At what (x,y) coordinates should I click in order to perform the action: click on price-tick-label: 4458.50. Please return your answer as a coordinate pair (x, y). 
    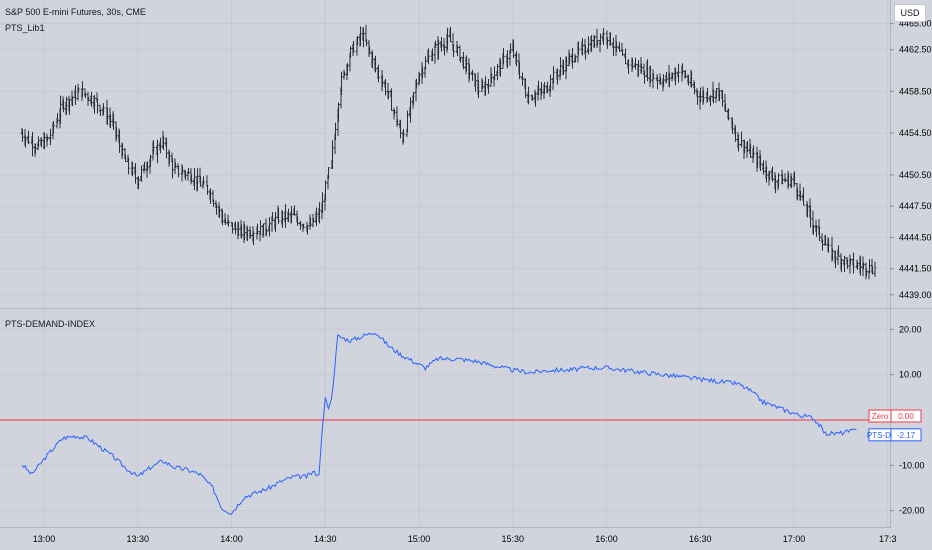
    Looking at the image, I should click on (915, 91).